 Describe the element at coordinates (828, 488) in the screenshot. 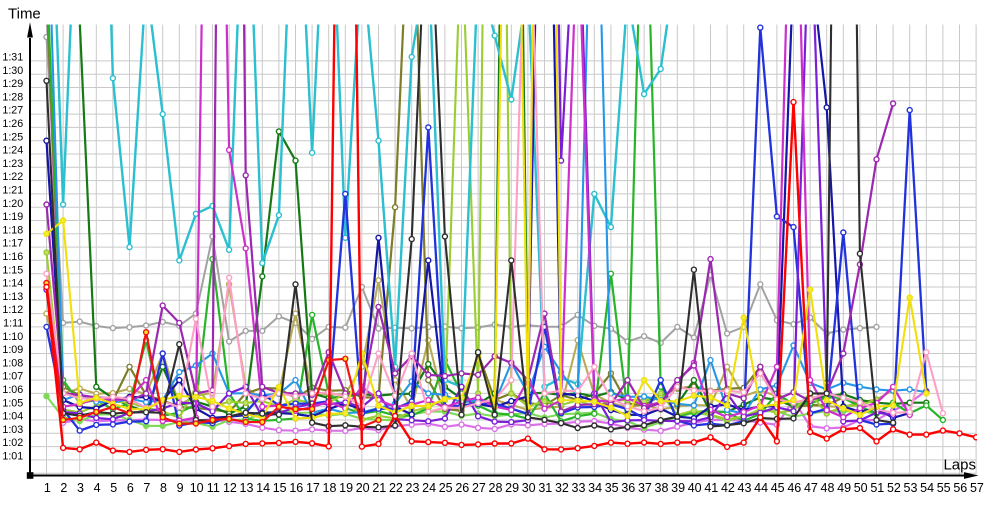

I see `svg-text: 48` at that location.